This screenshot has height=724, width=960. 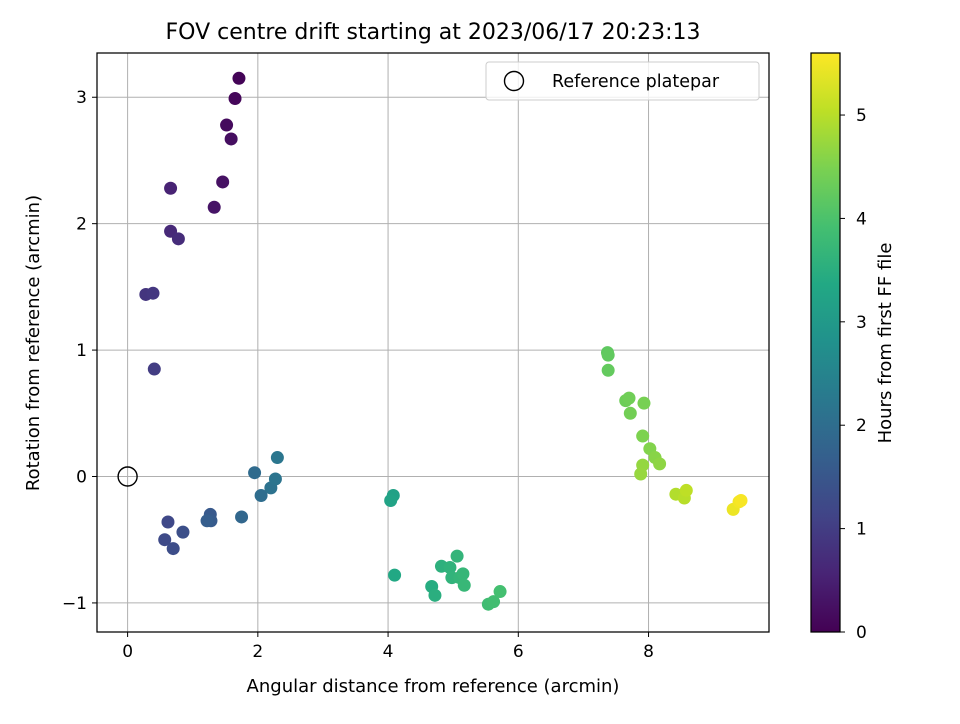 What do you see at coordinates (433, 686) in the screenshot?
I see `x-axis-label: Angular distance from reference (arcmin)` at bounding box center [433, 686].